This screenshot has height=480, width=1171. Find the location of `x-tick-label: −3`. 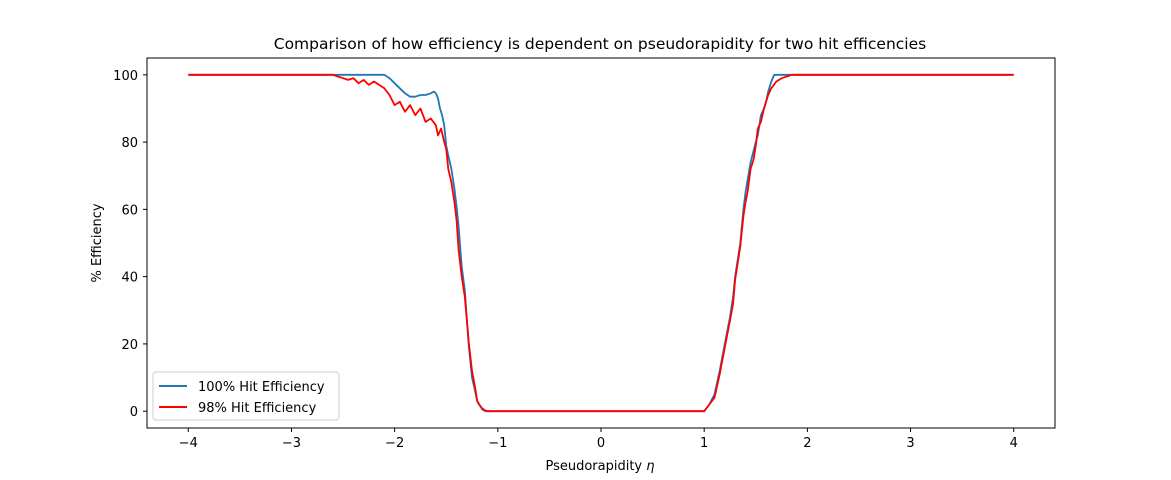

x-tick-label: −3 is located at coordinates (291, 443).